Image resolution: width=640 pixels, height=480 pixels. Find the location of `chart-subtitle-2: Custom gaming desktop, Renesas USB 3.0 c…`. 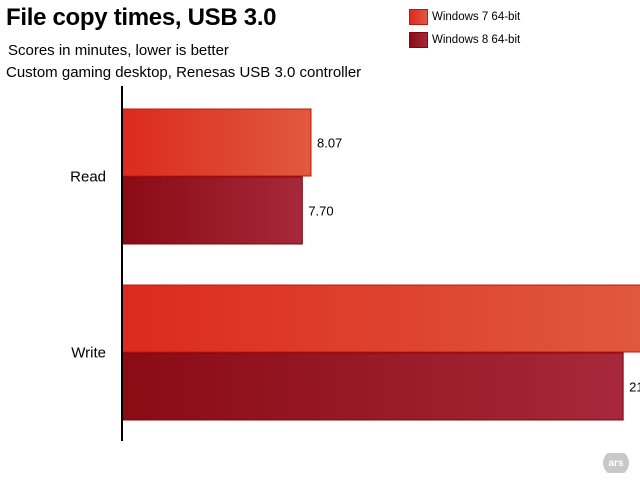

chart-subtitle-2: Custom gaming desktop, Renesas USB 3.0 c… is located at coordinates (184, 72).